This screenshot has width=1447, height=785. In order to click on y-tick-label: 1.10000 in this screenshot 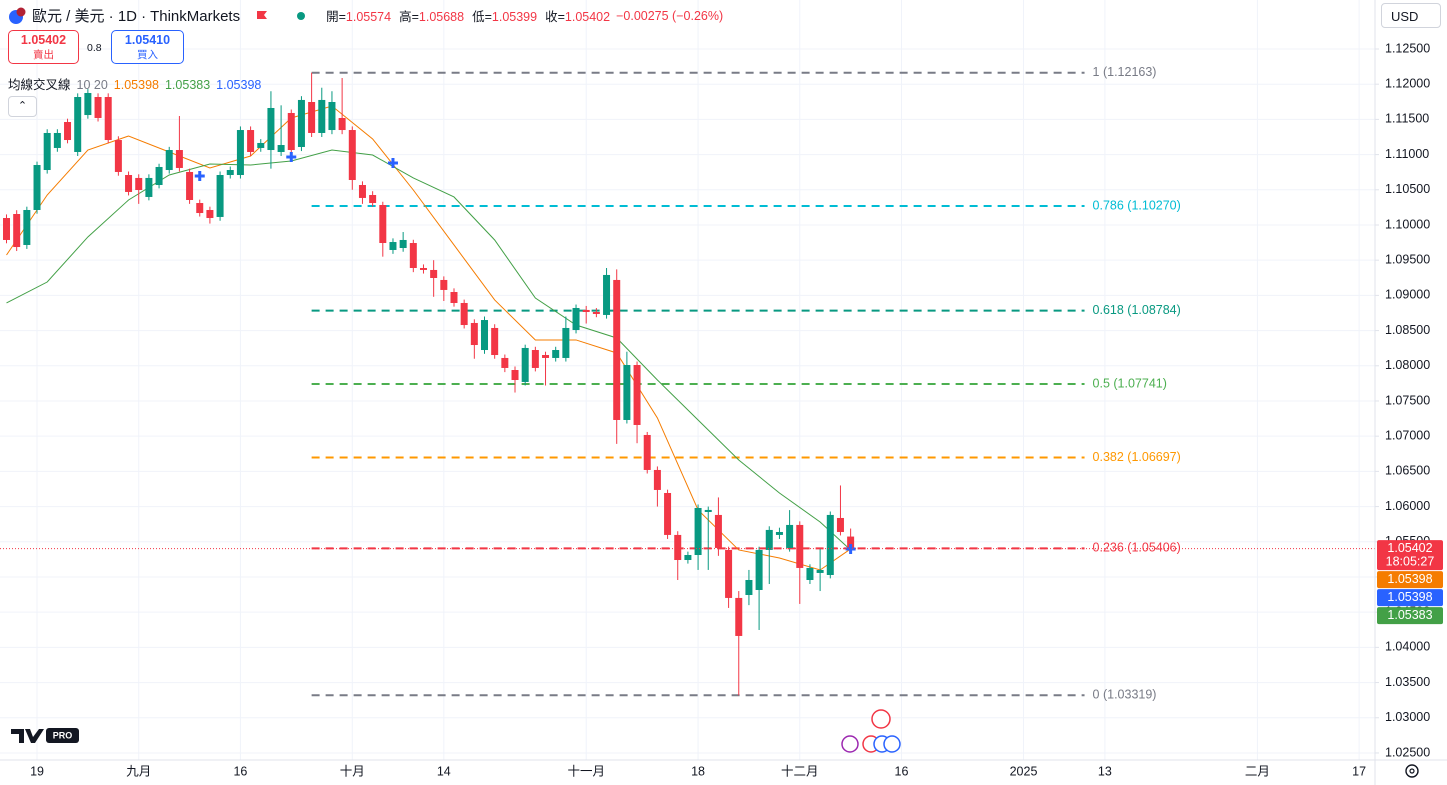, I will do `click(1407, 224)`.